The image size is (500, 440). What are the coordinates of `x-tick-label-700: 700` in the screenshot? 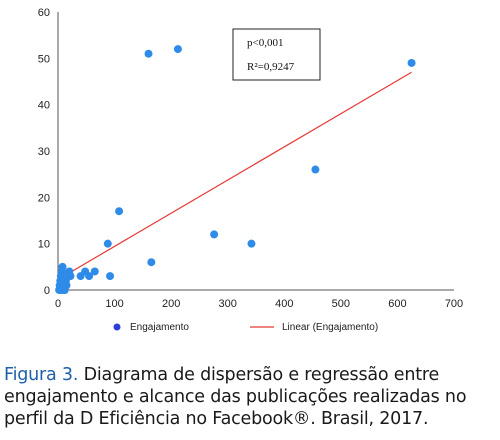 It's located at (454, 304).